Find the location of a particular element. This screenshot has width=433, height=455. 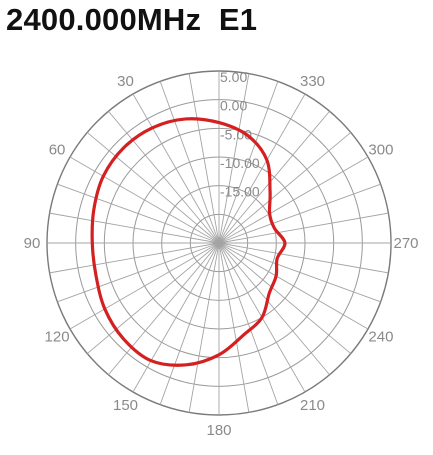

angle-tick-label: 270 is located at coordinates (405, 243).